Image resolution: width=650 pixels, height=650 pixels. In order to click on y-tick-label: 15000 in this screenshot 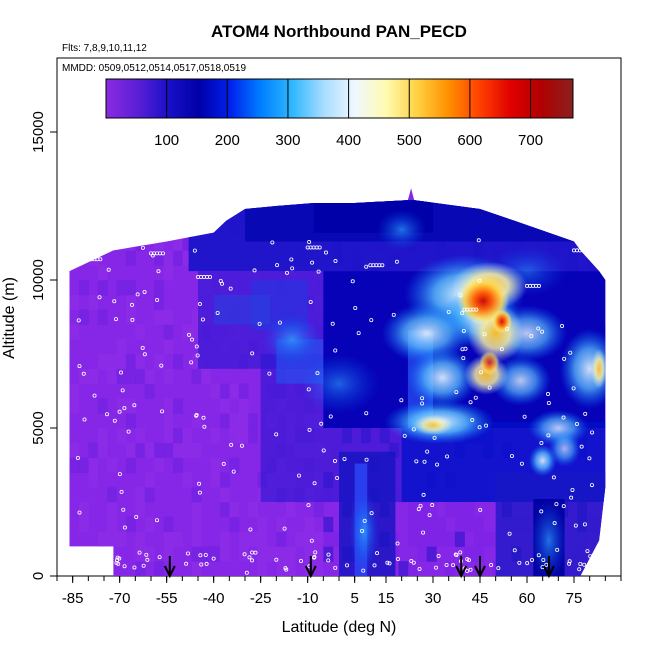, I will do `click(38, 132)`.